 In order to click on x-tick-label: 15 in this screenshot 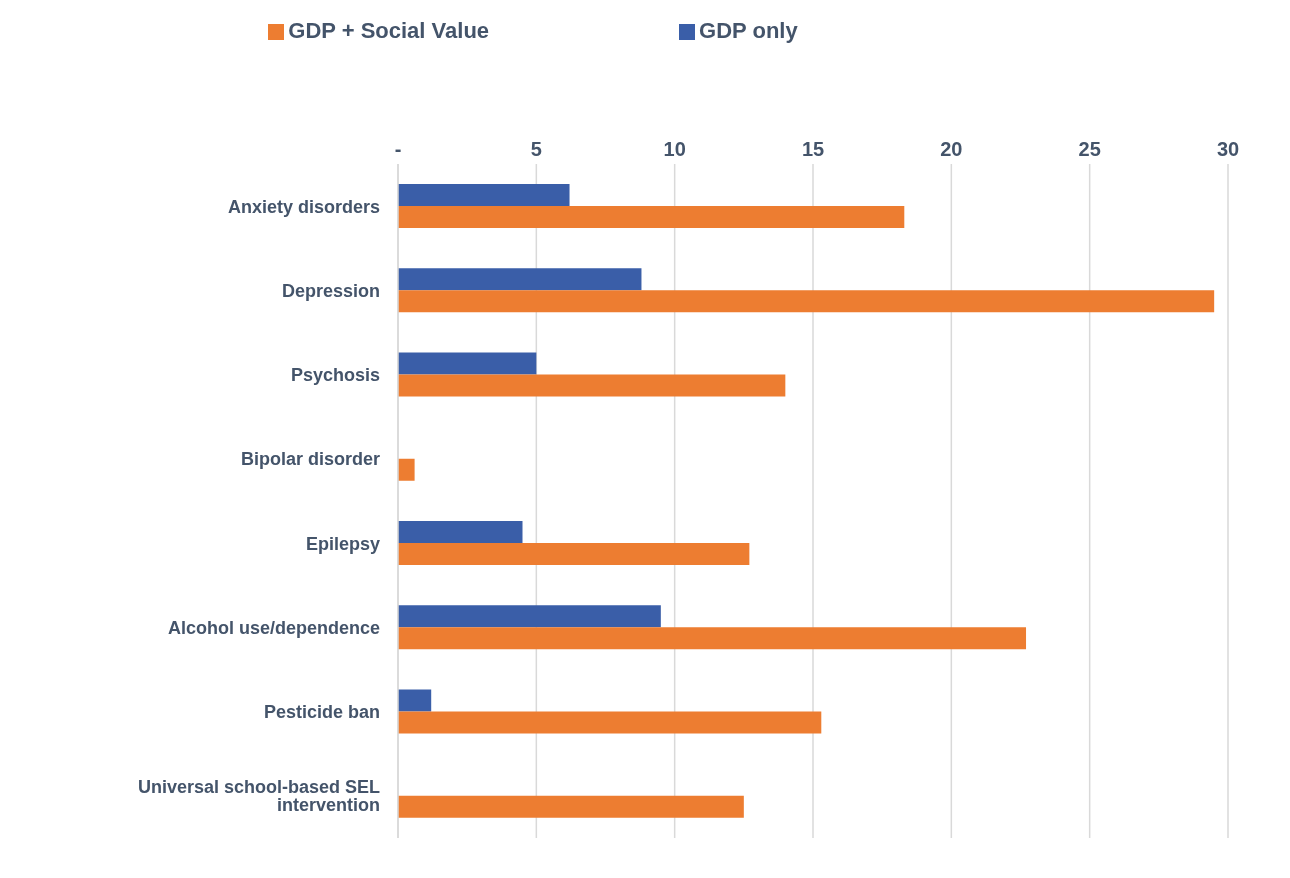, I will do `click(813, 149)`.